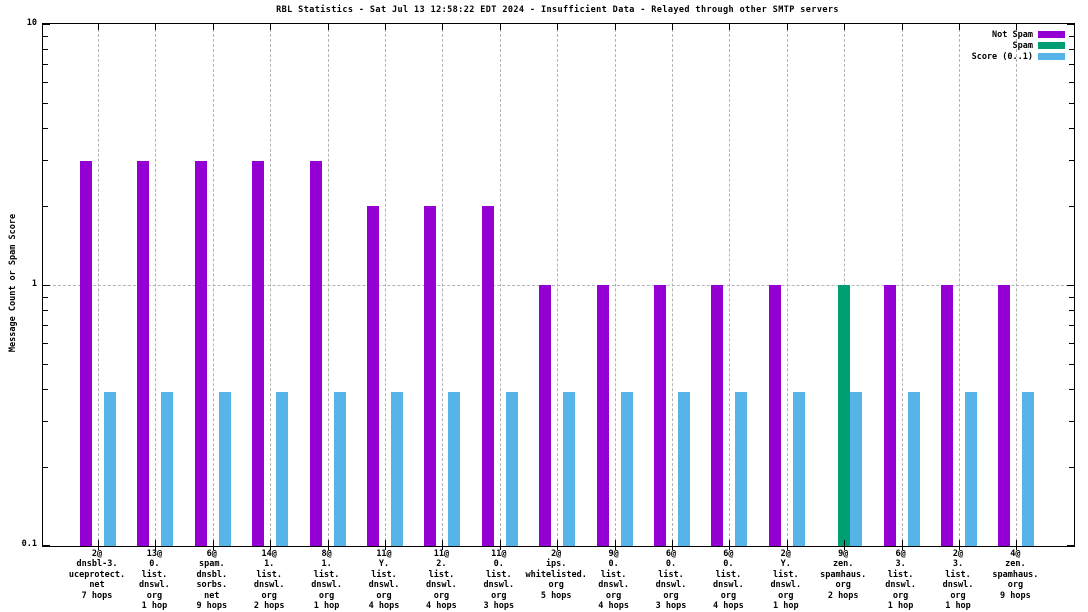  Describe the element at coordinates (499, 580) in the screenshot. I see `x-tick-label: 11@ 0. list. dnswl. org 3 hops` at that location.